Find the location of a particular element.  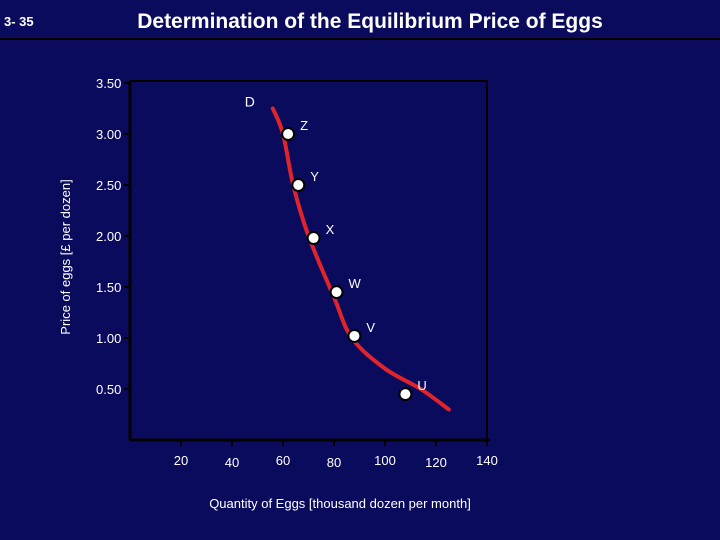

point-y is located at coordinates (298, 185).